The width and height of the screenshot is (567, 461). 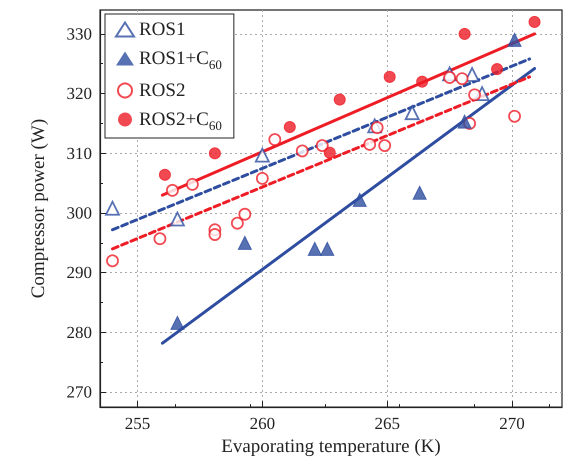 I want to click on x-tick-label: 265, so click(x=387, y=424).